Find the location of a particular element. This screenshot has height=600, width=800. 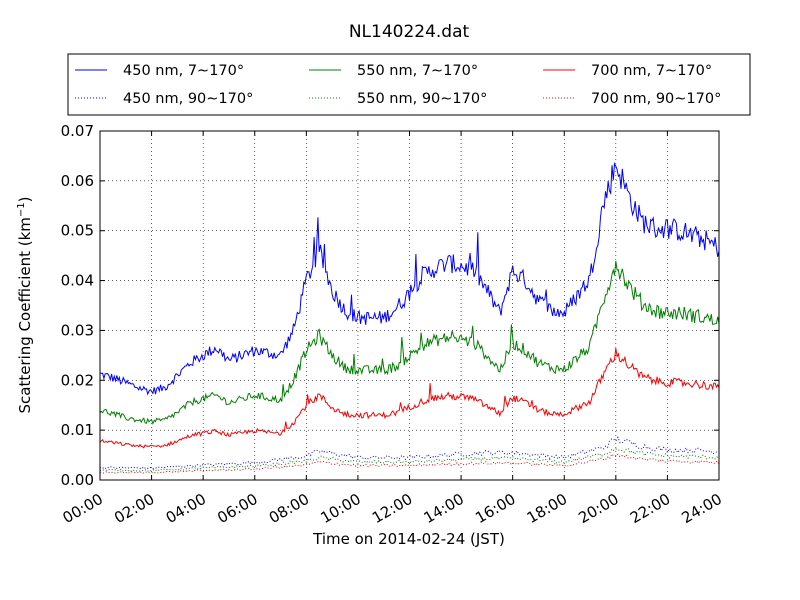

y-axis-label-text: Scattering Coefficient (km is located at coordinates (25, 315).